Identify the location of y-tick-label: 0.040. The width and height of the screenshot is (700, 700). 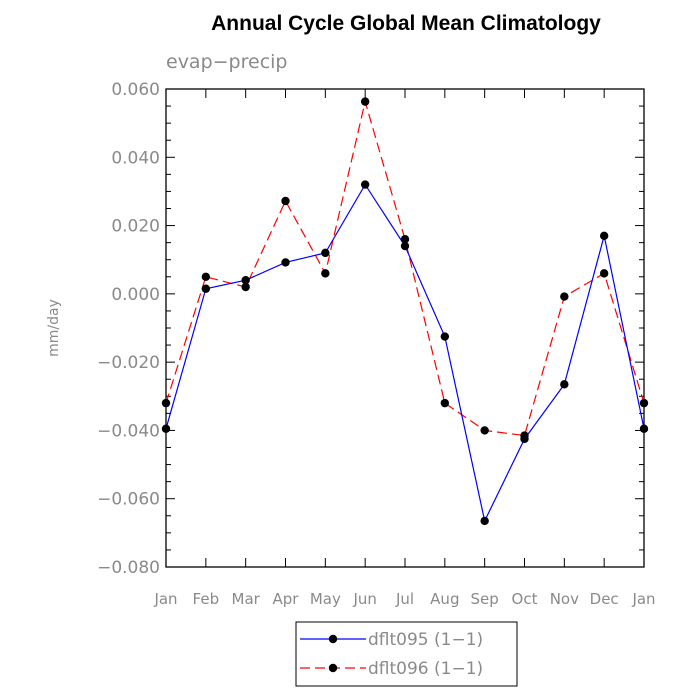
(135, 158).